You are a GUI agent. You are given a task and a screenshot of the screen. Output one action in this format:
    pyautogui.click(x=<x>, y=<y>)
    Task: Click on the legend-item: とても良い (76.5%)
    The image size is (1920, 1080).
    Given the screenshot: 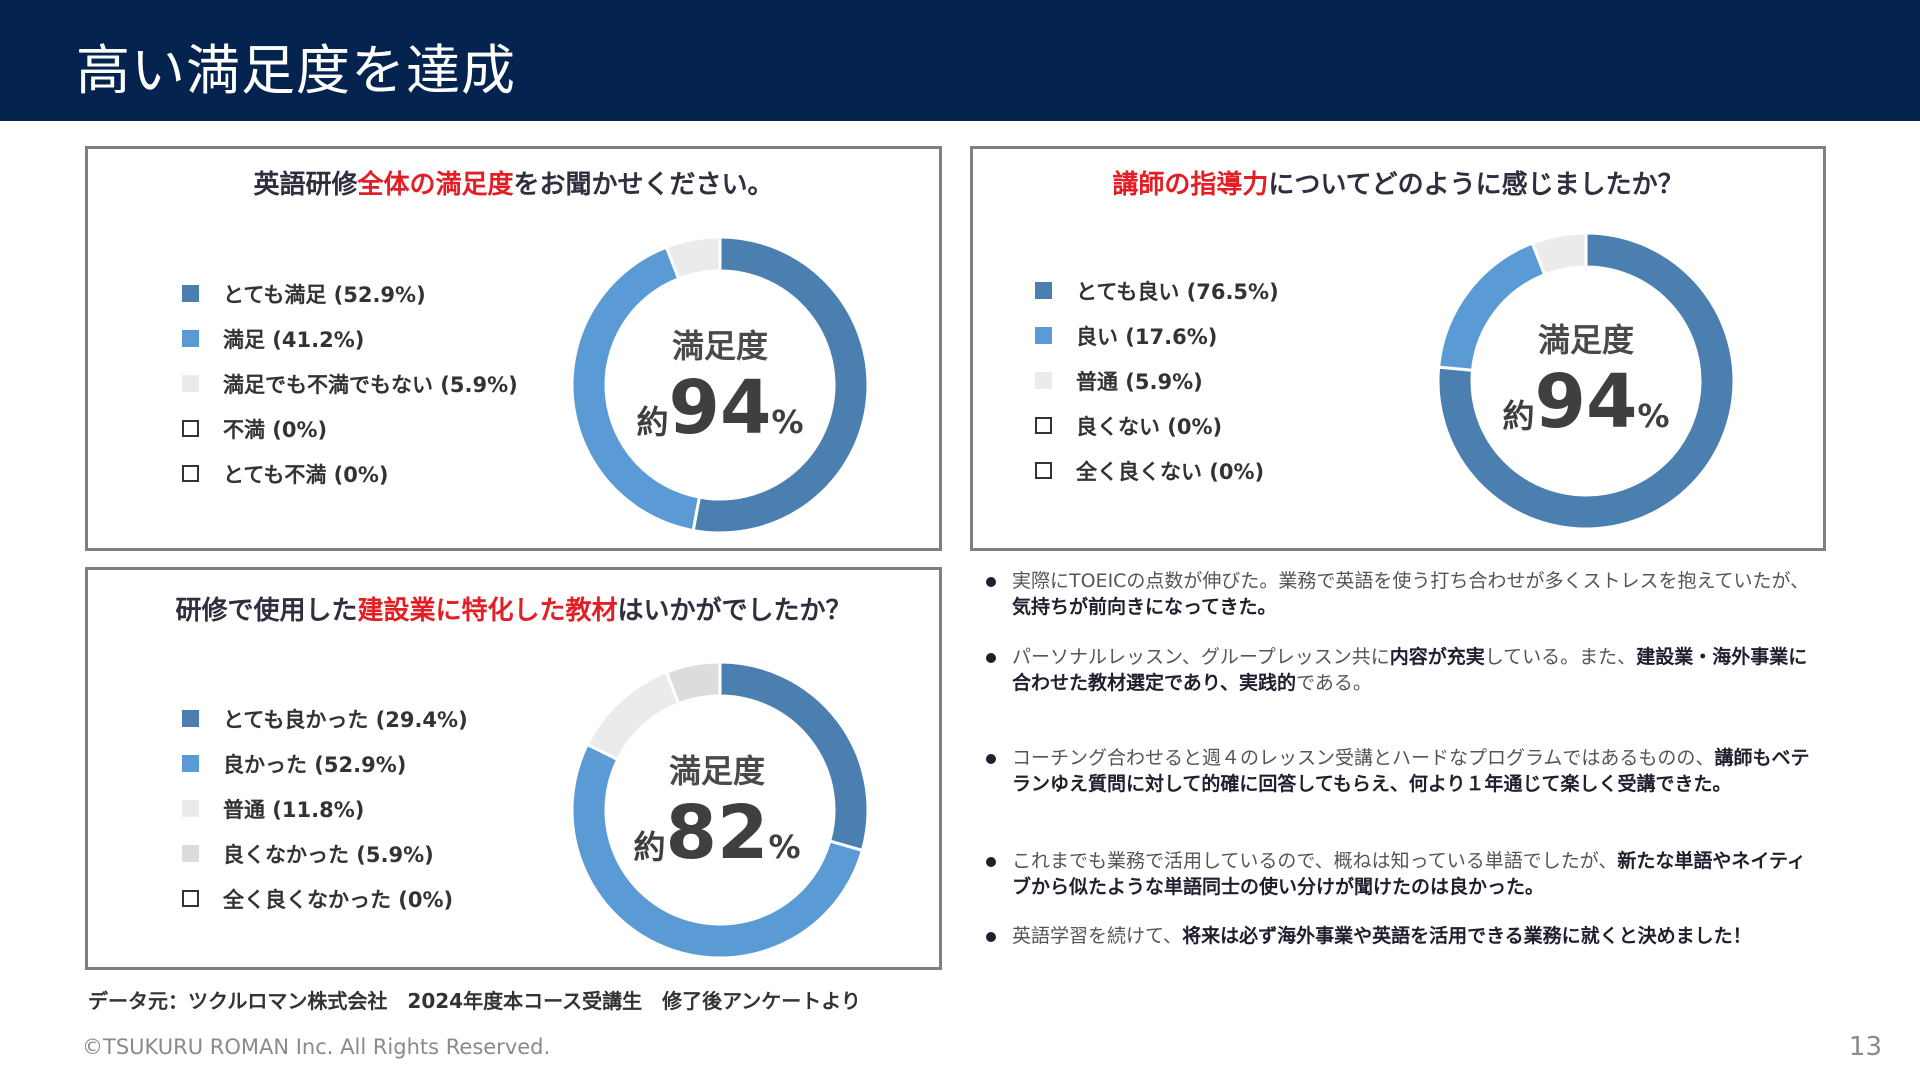 What is the action you would take?
    pyautogui.click(x=1157, y=290)
    